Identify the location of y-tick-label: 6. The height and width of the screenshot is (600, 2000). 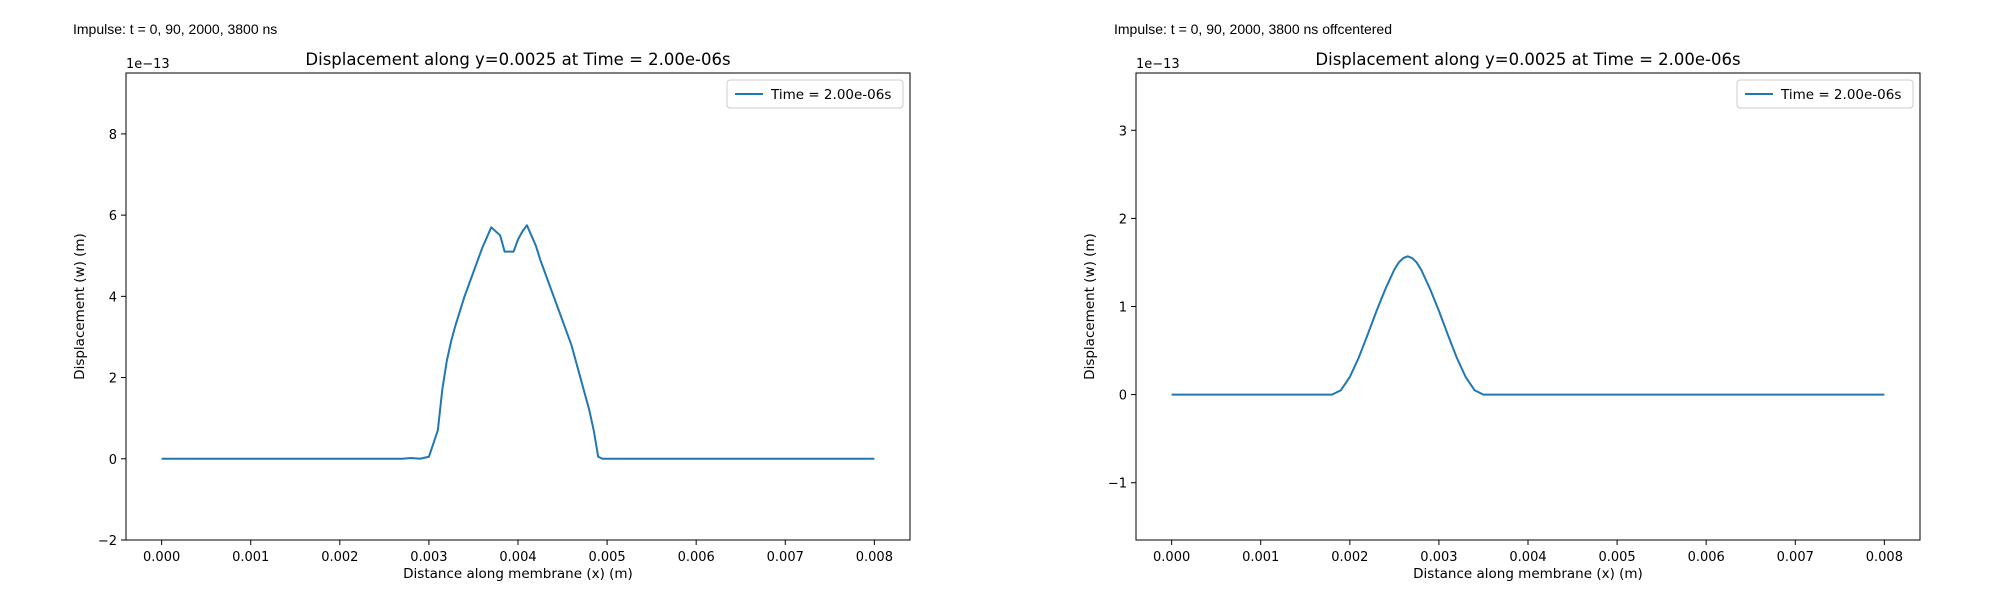
(113, 216).